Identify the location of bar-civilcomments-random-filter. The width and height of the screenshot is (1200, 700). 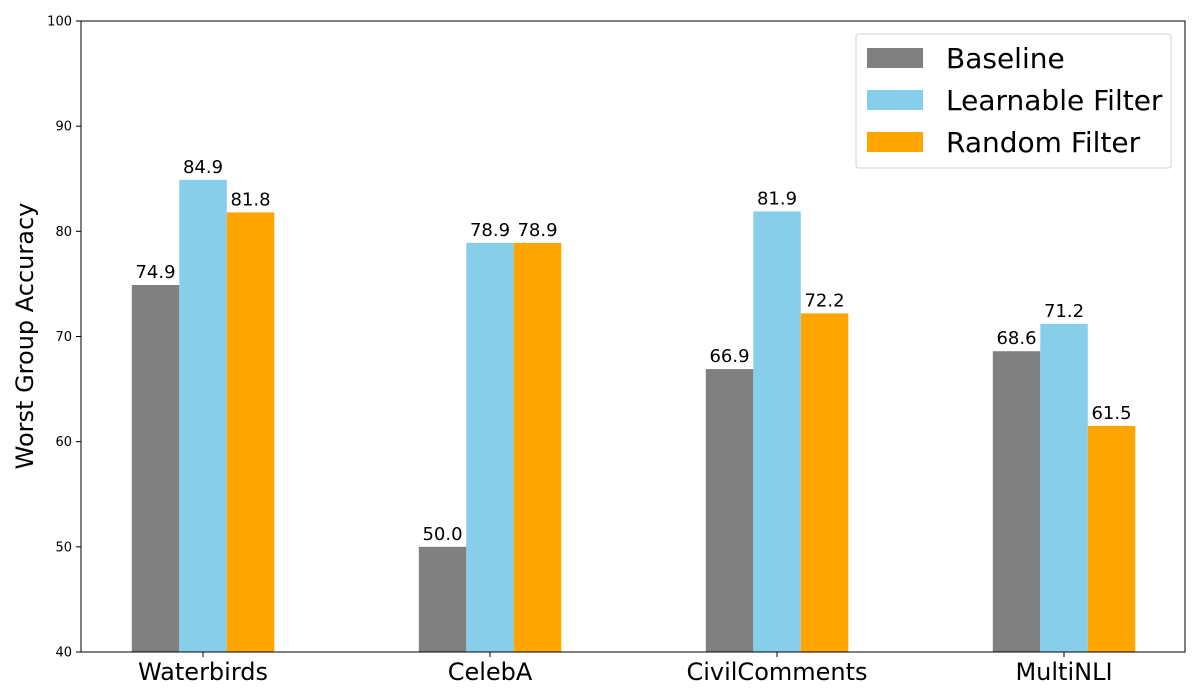
(824, 482).